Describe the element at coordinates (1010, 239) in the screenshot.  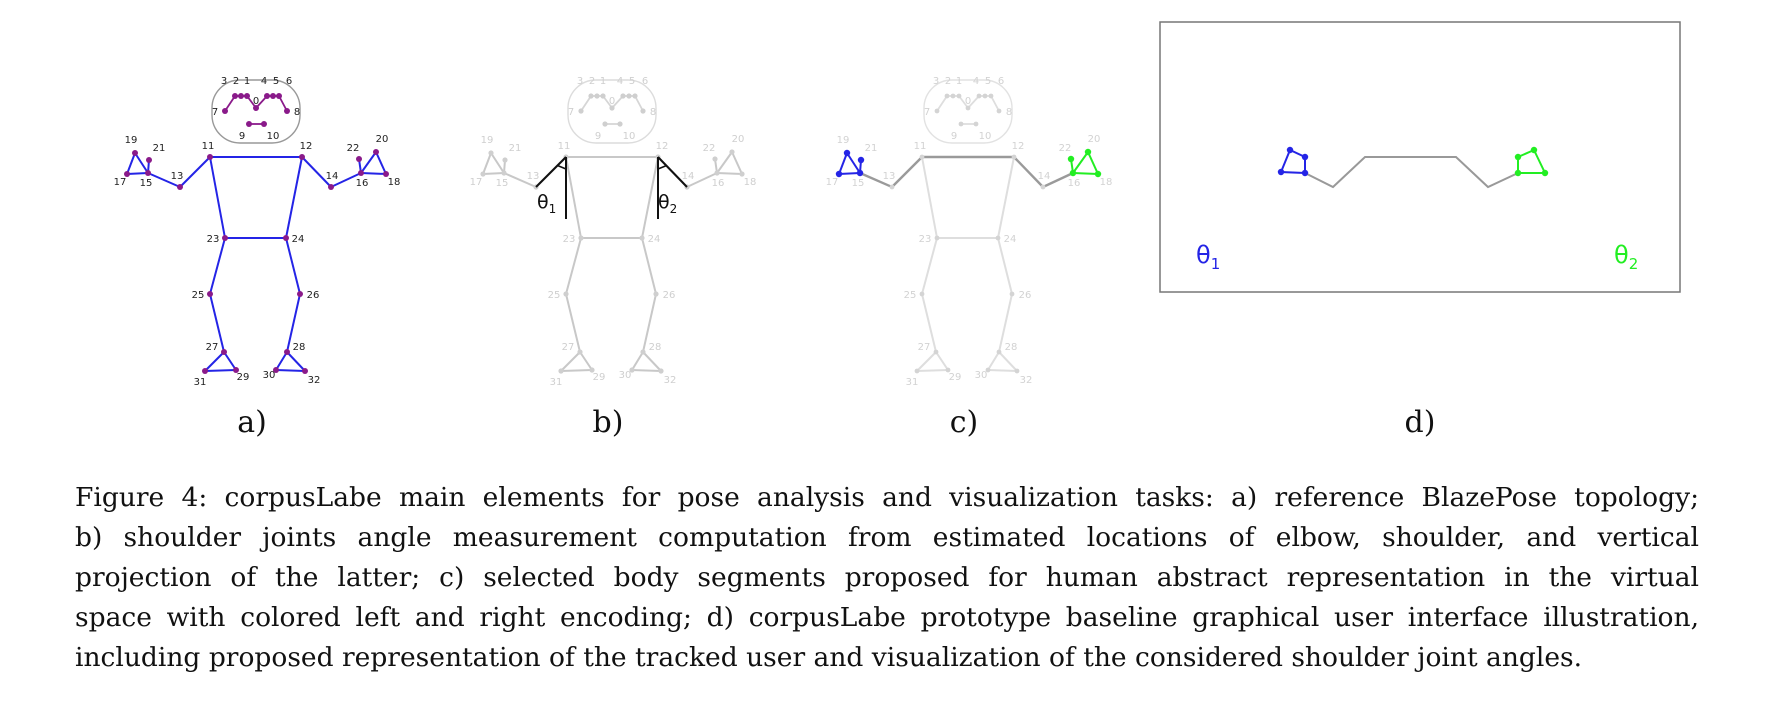
I see `joint-label-24: 24` at that location.